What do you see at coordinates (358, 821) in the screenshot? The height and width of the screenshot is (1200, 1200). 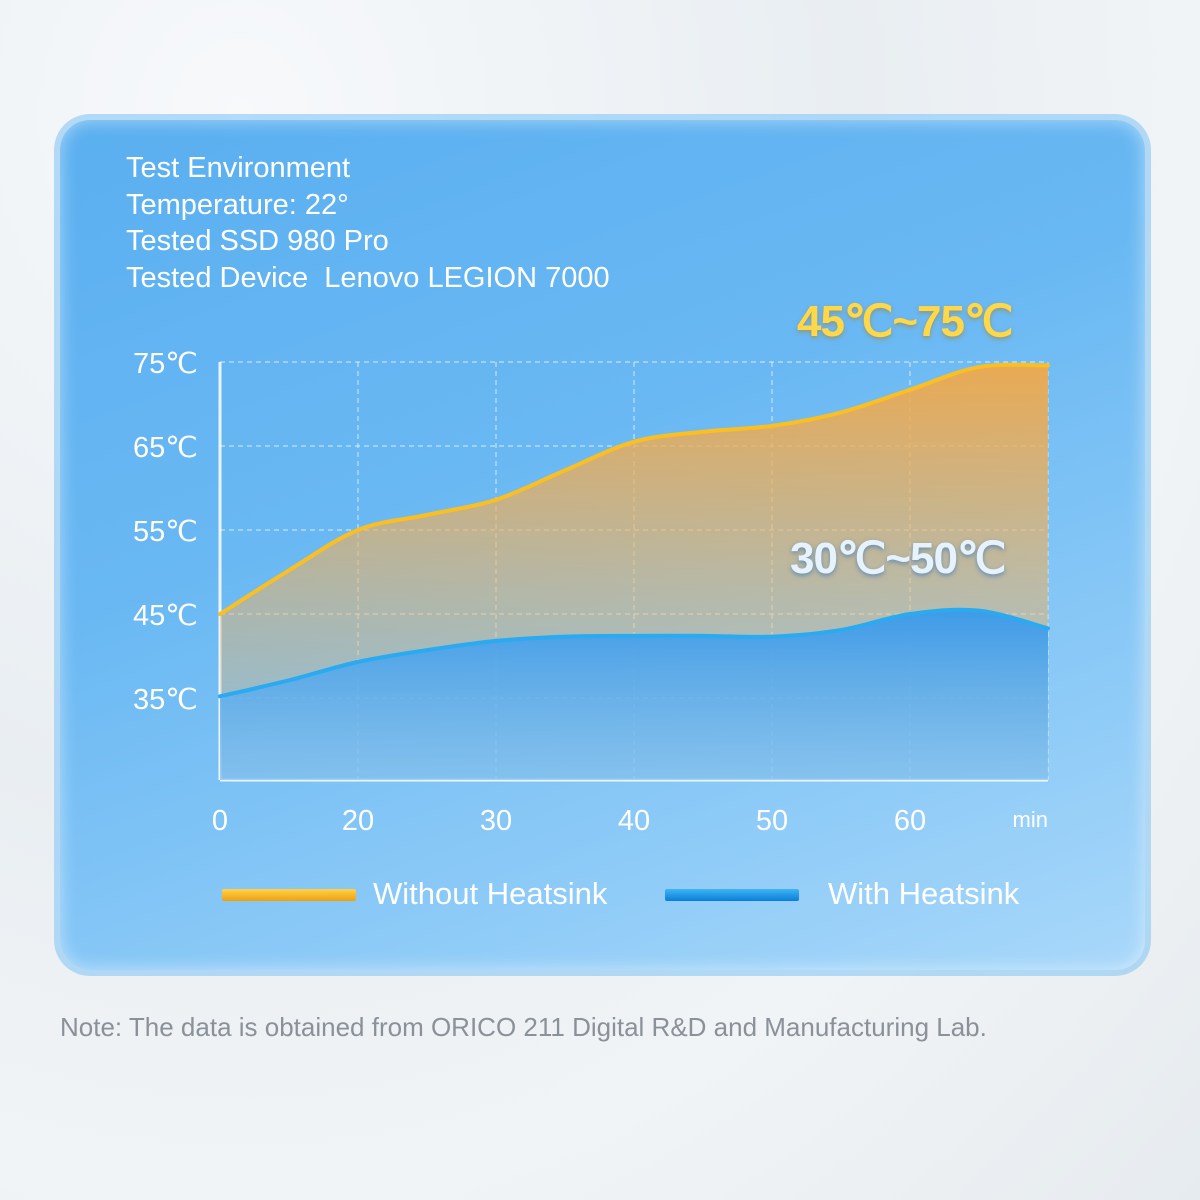 I see `x-tick-label: 20` at bounding box center [358, 821].